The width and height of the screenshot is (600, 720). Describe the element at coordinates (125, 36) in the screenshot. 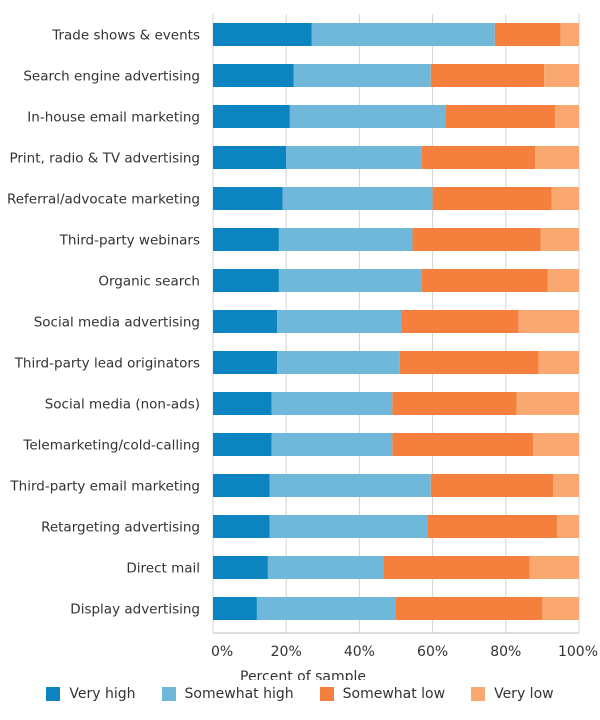

I see `category-label: Trade shows & events` at that location.